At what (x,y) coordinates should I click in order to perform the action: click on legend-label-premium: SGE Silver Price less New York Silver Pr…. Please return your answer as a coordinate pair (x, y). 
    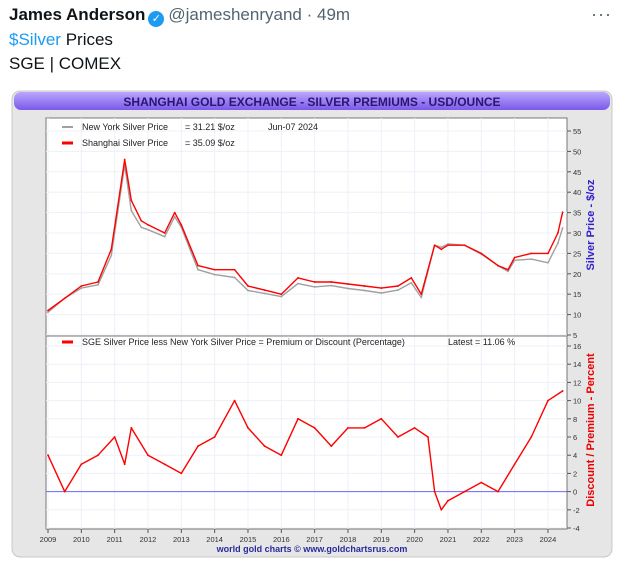
    Looking at the image, I should click on (243, 342).